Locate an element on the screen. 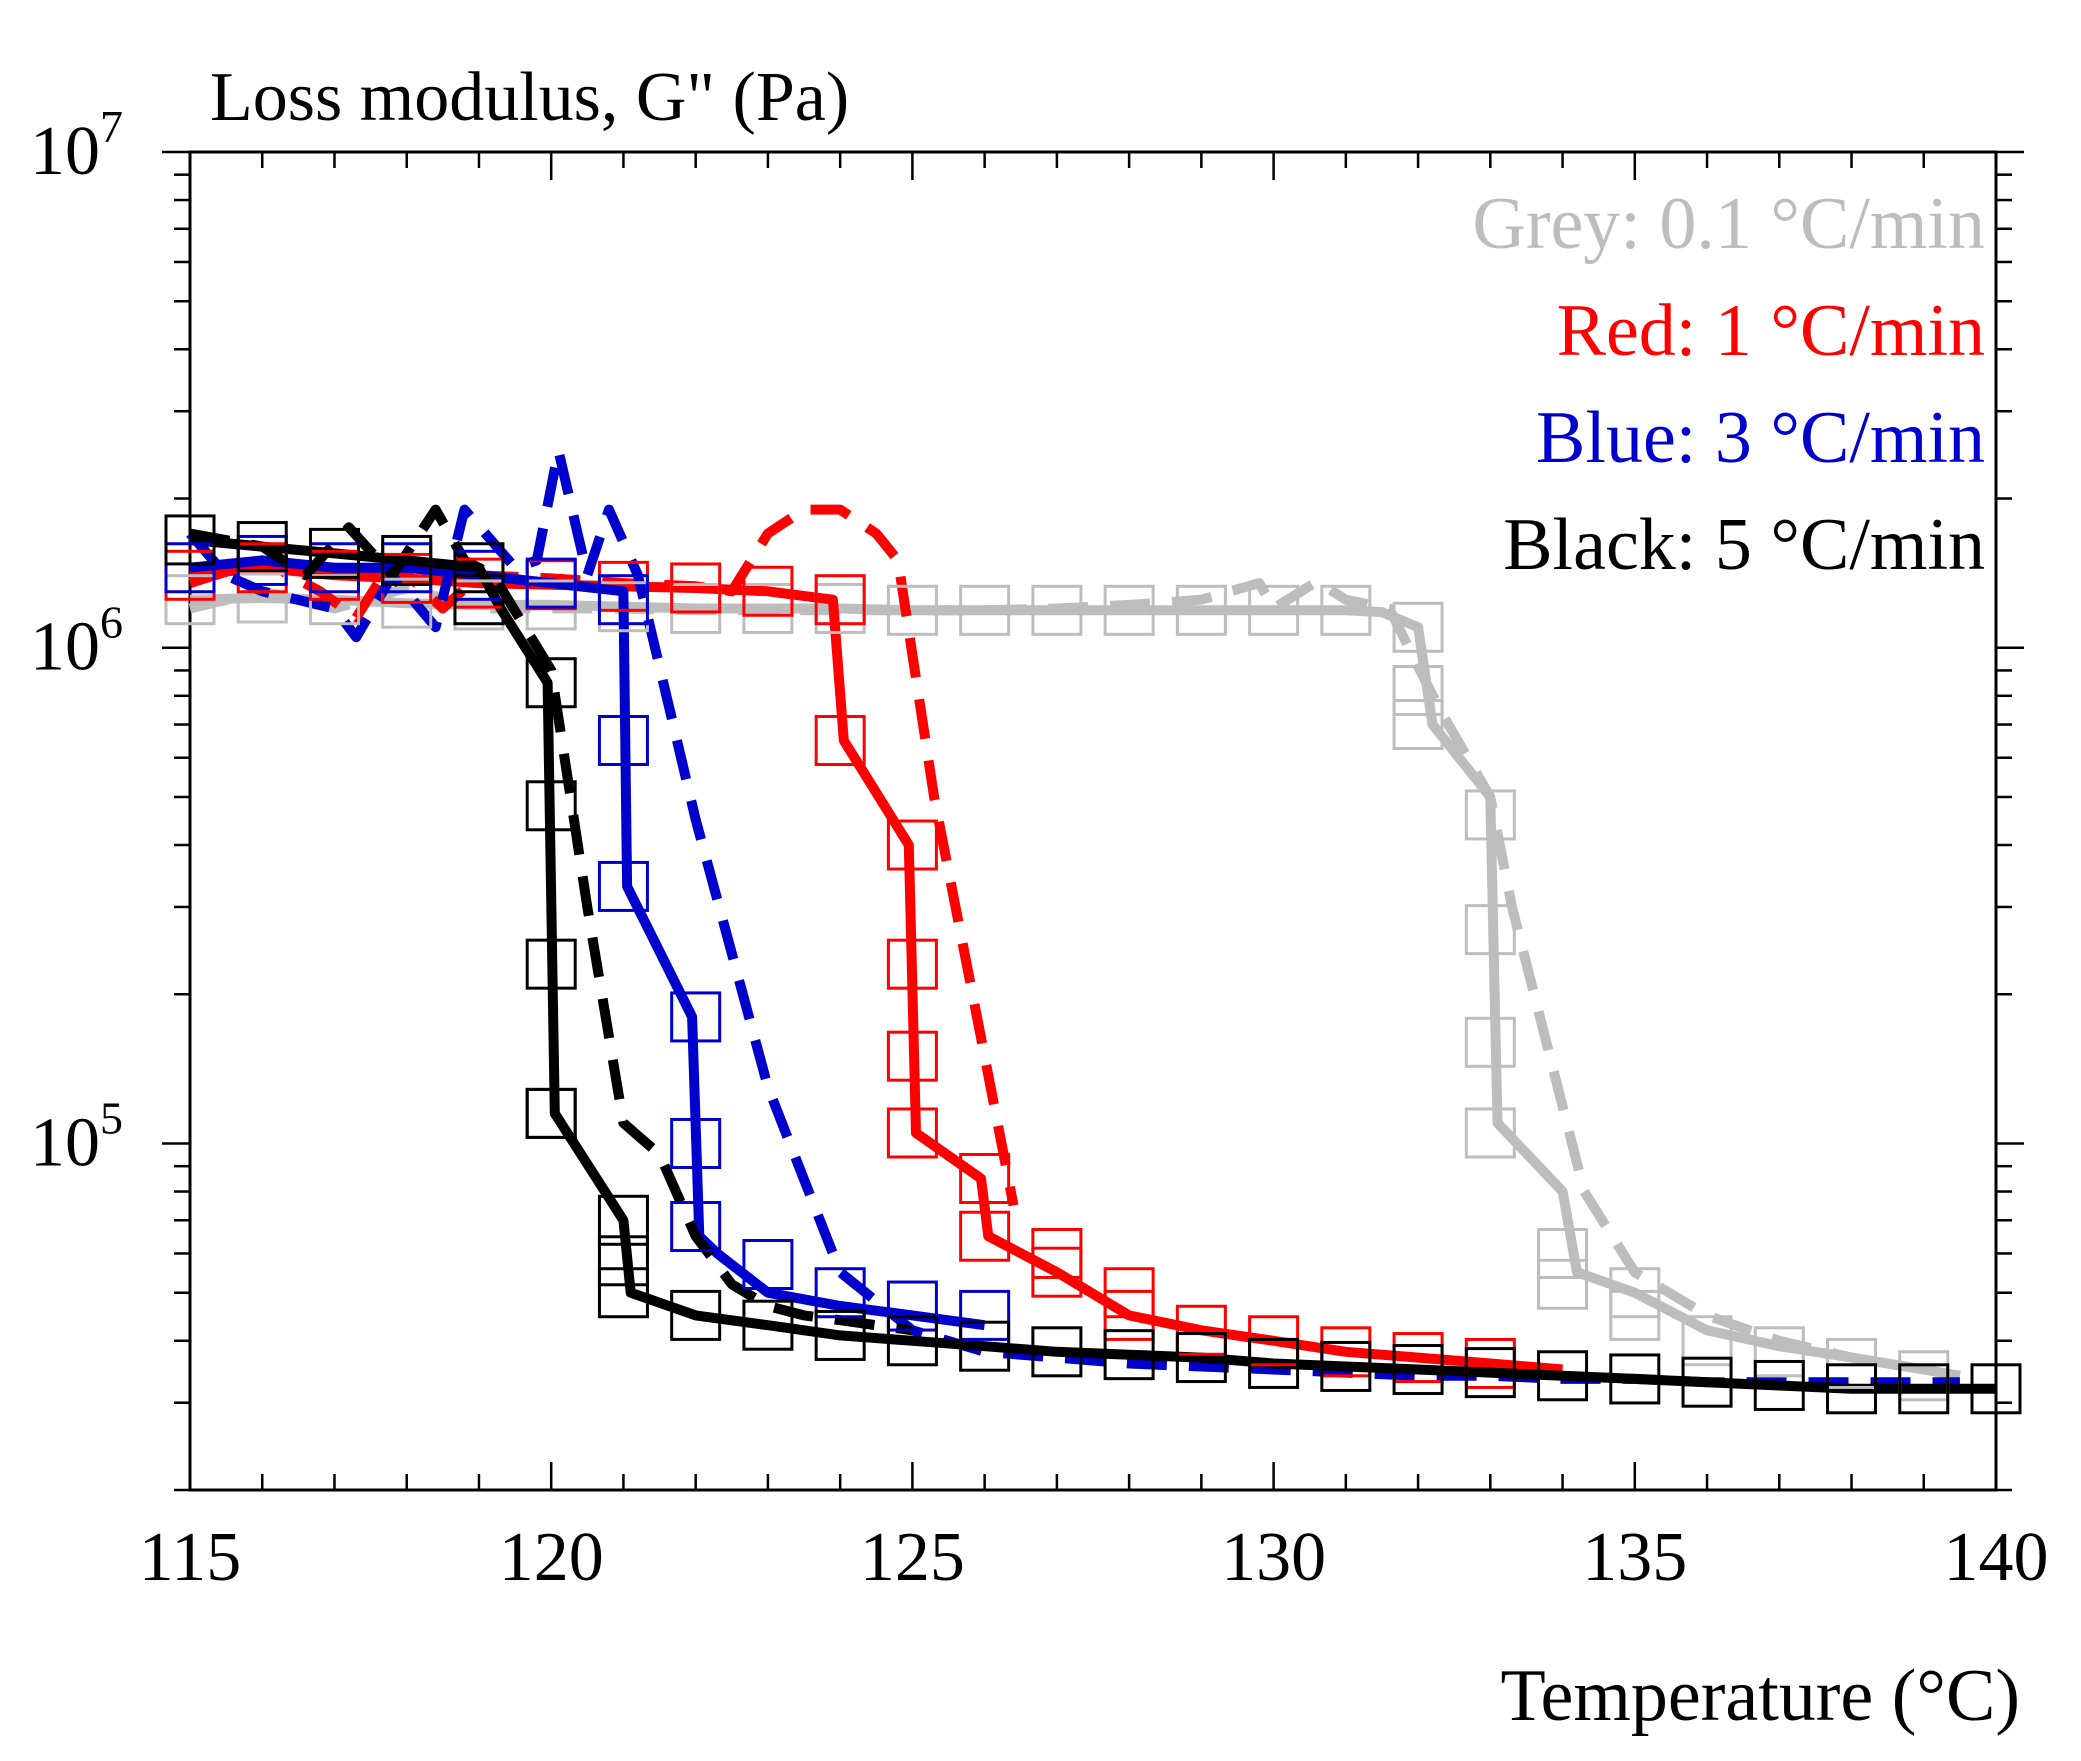 The width and height of the screenshot is (2081, 1761). x-tick-label: 135 is located at coordinates (1634, 1557).